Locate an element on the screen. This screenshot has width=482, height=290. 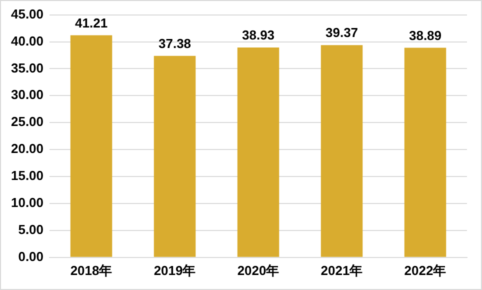
x-tick-label: 2018年 is located at coordinates (91, 270).